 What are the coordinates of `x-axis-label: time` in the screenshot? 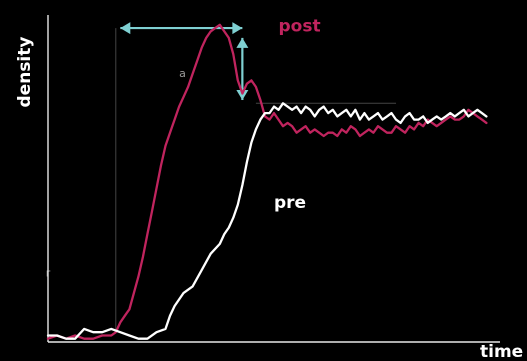 It's located at (501, 351).